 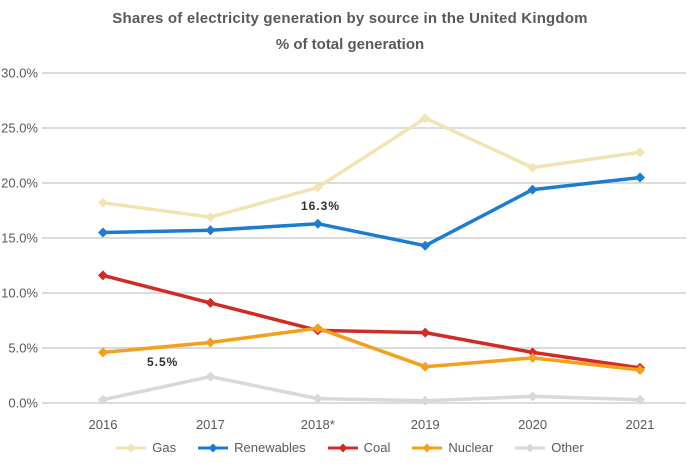 I want to click on series-other, so click(x=371, y=388).